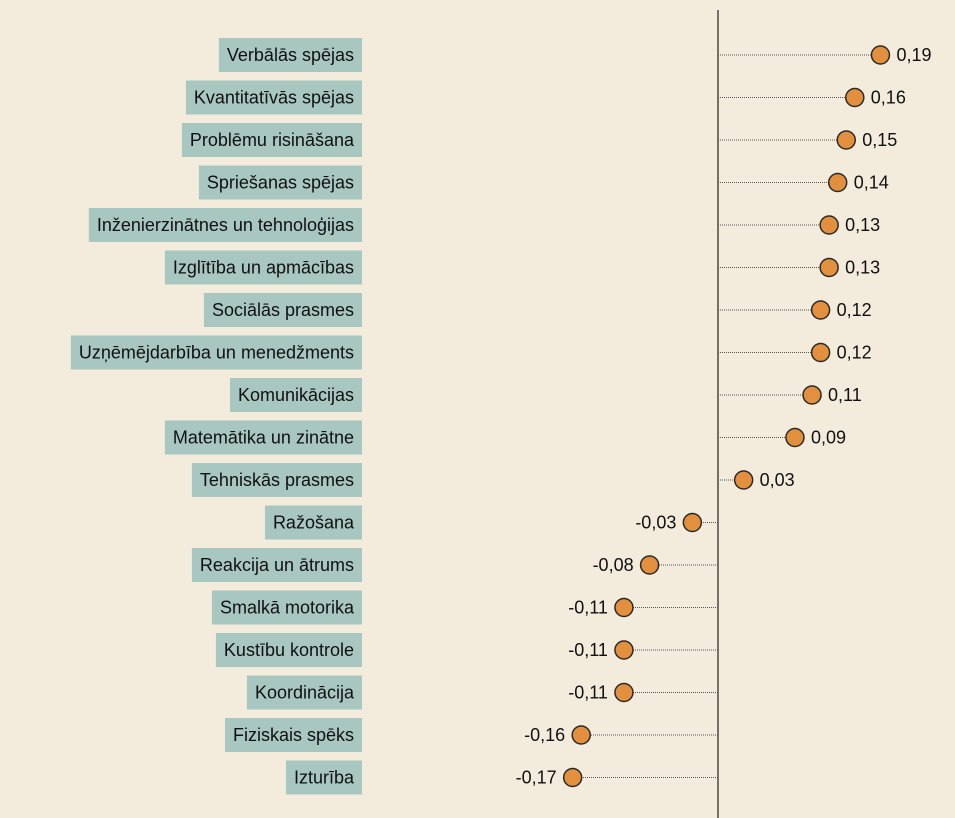 Image resolution: width=955 pixels, height=818 pixels. I want to click on value-label: 0,11, so click(845, 395).